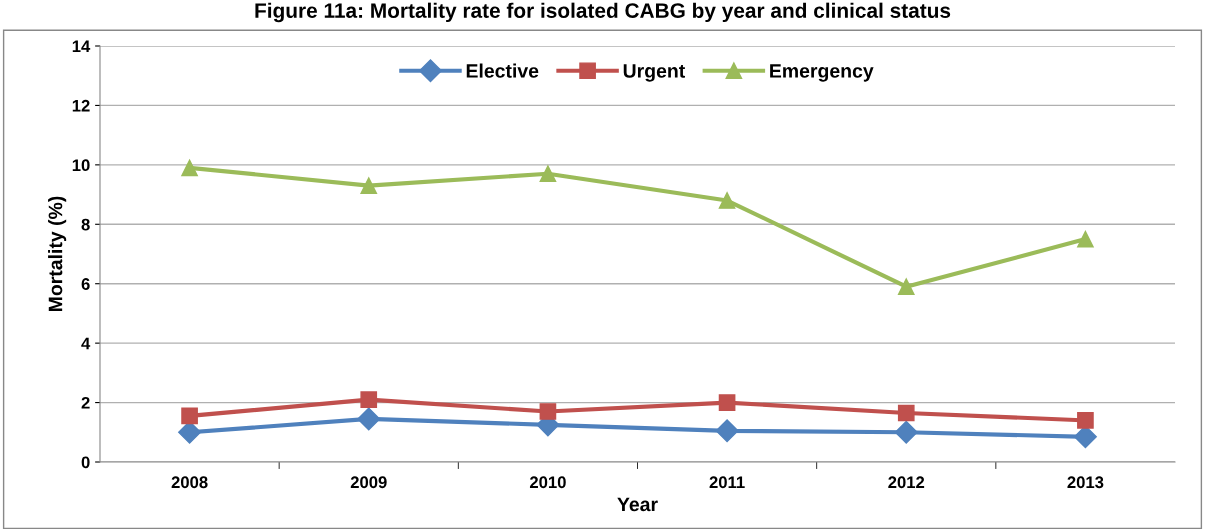 This screenshot has width=1205, height=530. What do you see at coordinates (85, 224) in the screenshot?
I see `y-tick-label: 8` at bounding box center [85, 224].